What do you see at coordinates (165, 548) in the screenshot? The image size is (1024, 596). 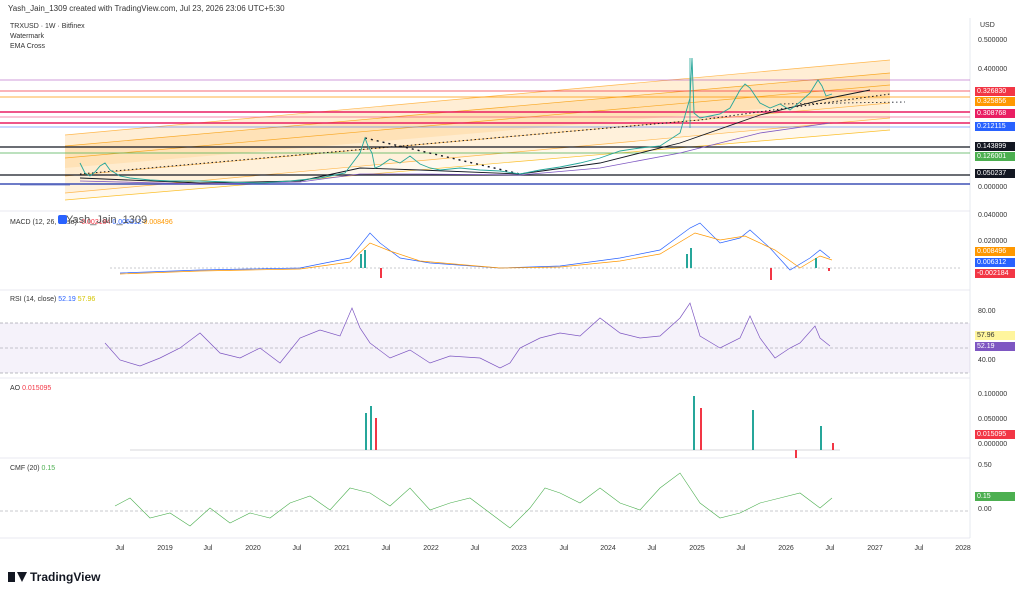 I see `time-label: 2019` at bounding box center [165, 548].